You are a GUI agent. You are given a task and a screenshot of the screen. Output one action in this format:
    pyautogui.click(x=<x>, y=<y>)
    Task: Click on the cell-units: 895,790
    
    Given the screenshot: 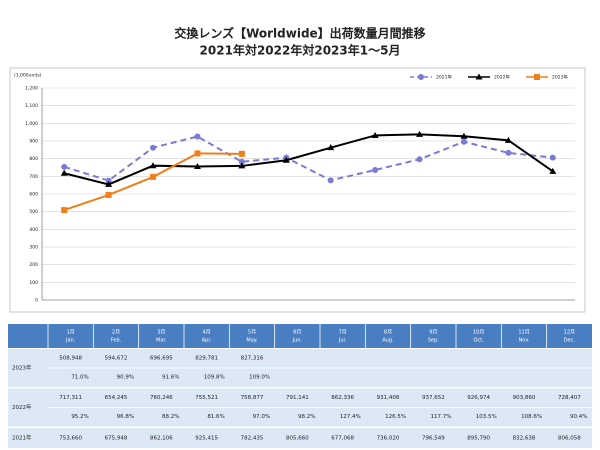 What is the action you would take?
    pyautogui.click(x=478, y=439)
    